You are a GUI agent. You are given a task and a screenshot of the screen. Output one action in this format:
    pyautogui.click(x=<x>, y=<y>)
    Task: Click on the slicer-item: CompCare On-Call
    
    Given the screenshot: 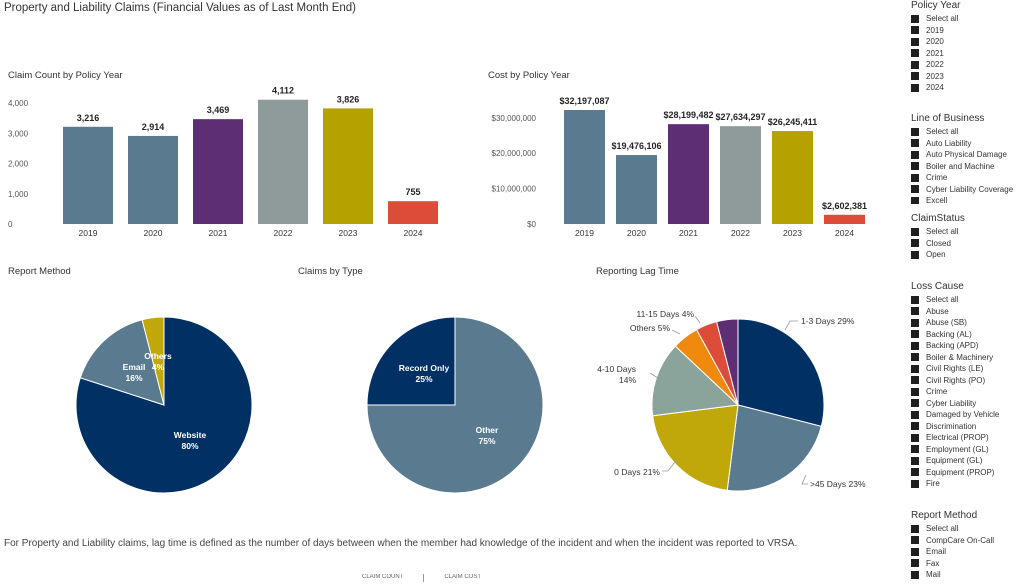 What is the action you would take?
    pyautogui.click(x=967, y=541)
    